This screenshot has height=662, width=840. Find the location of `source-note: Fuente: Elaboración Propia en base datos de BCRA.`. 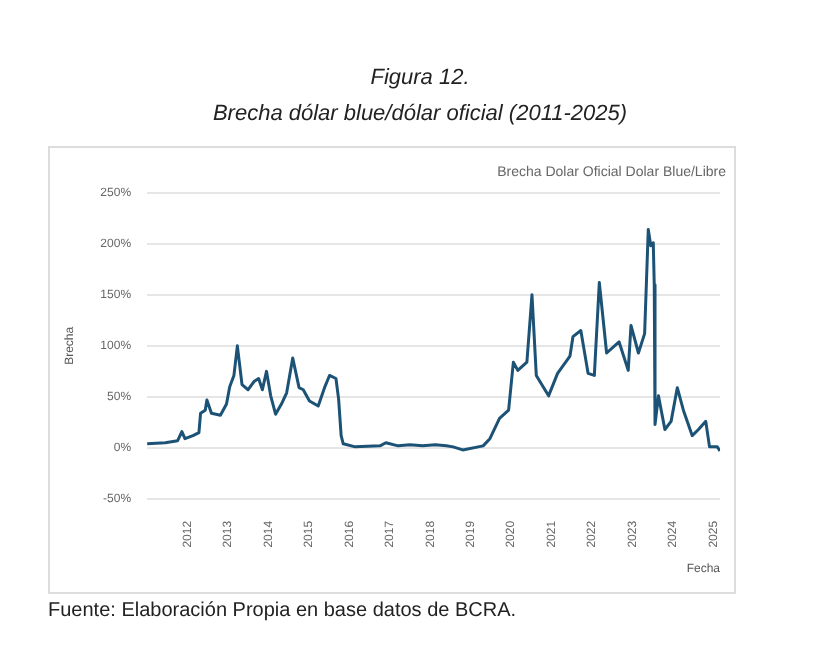

source-note: Fuente: Elaboración Propia en base datos de BCRA. is located at coordinates (282, 611).